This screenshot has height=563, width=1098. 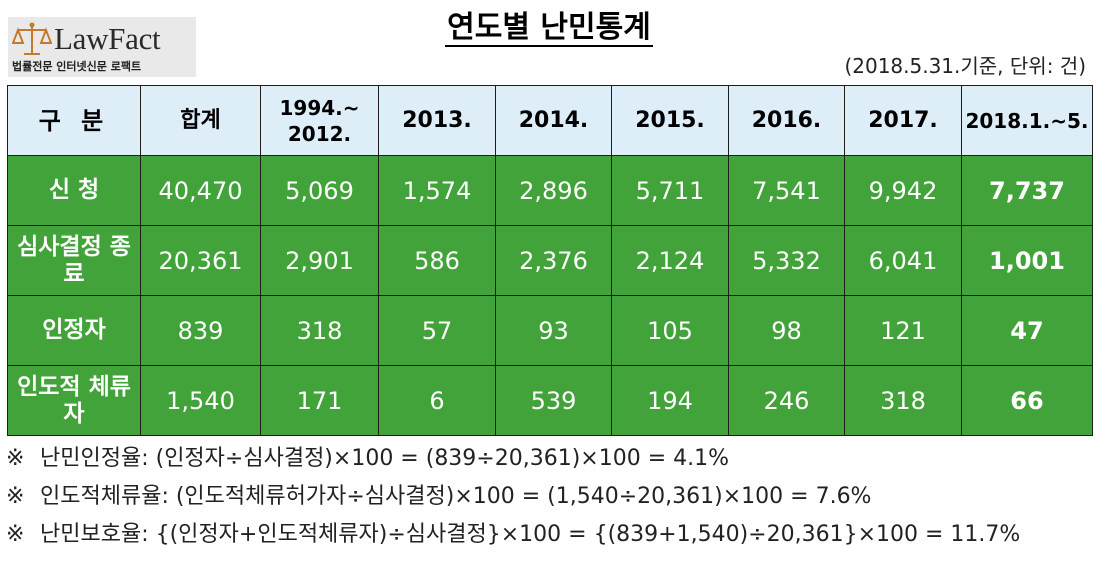 I want to click on lawfact-logo: LawFact 법률전문 인터넷신문 로팩트, so click(x=102, y=47).